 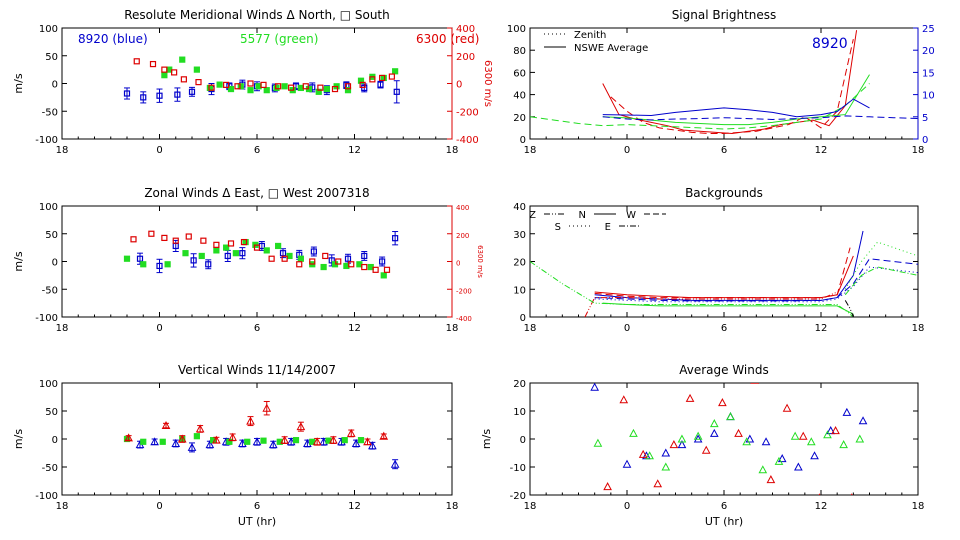 What do you see at coordinates (464, 319) in the screenshot?
I see `right-y-tick-label: -400` at bounding box center [464, 319].